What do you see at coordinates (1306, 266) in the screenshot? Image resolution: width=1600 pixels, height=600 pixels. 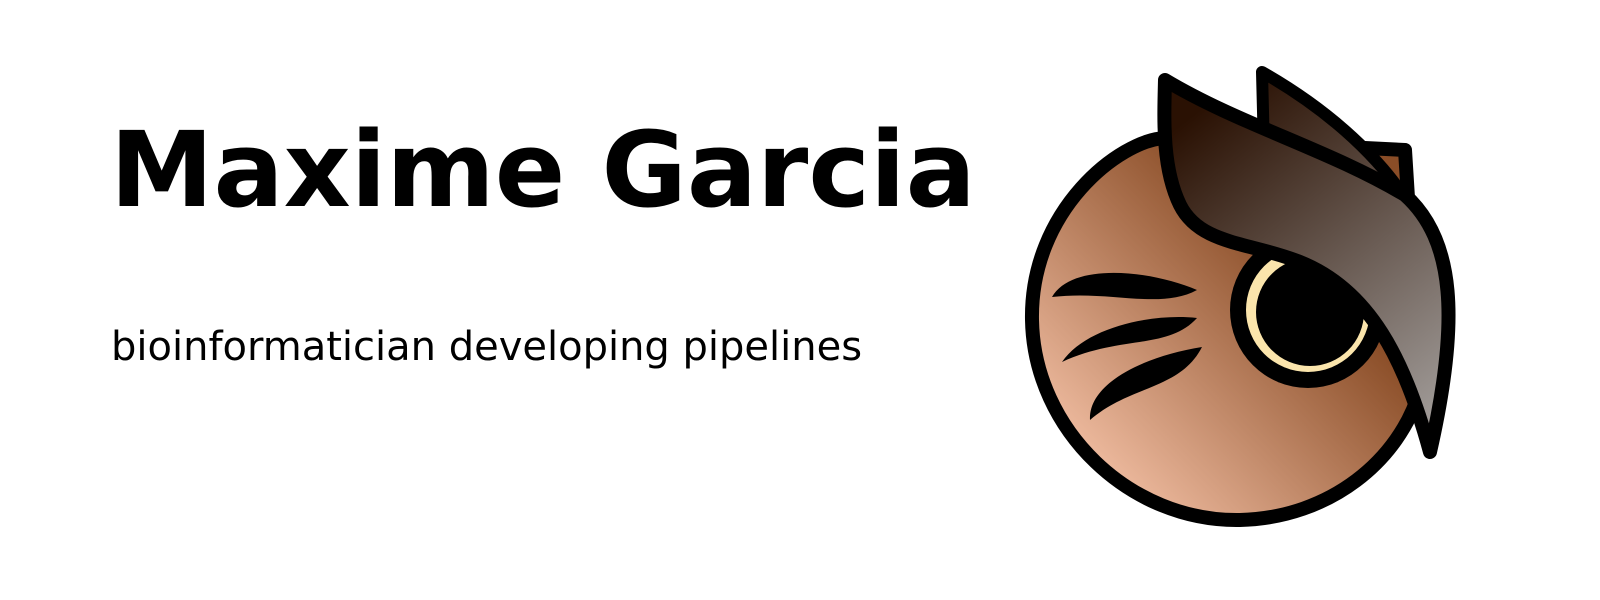 I see `owl-feather-brow` at bounding box center [1306, 266].